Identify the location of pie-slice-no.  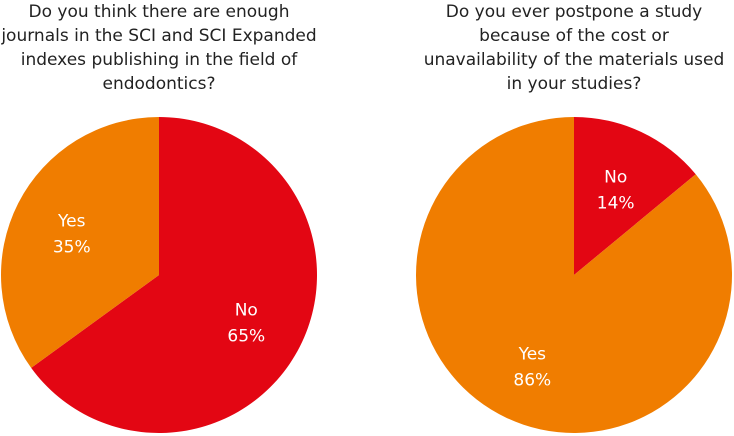
(635, 196).